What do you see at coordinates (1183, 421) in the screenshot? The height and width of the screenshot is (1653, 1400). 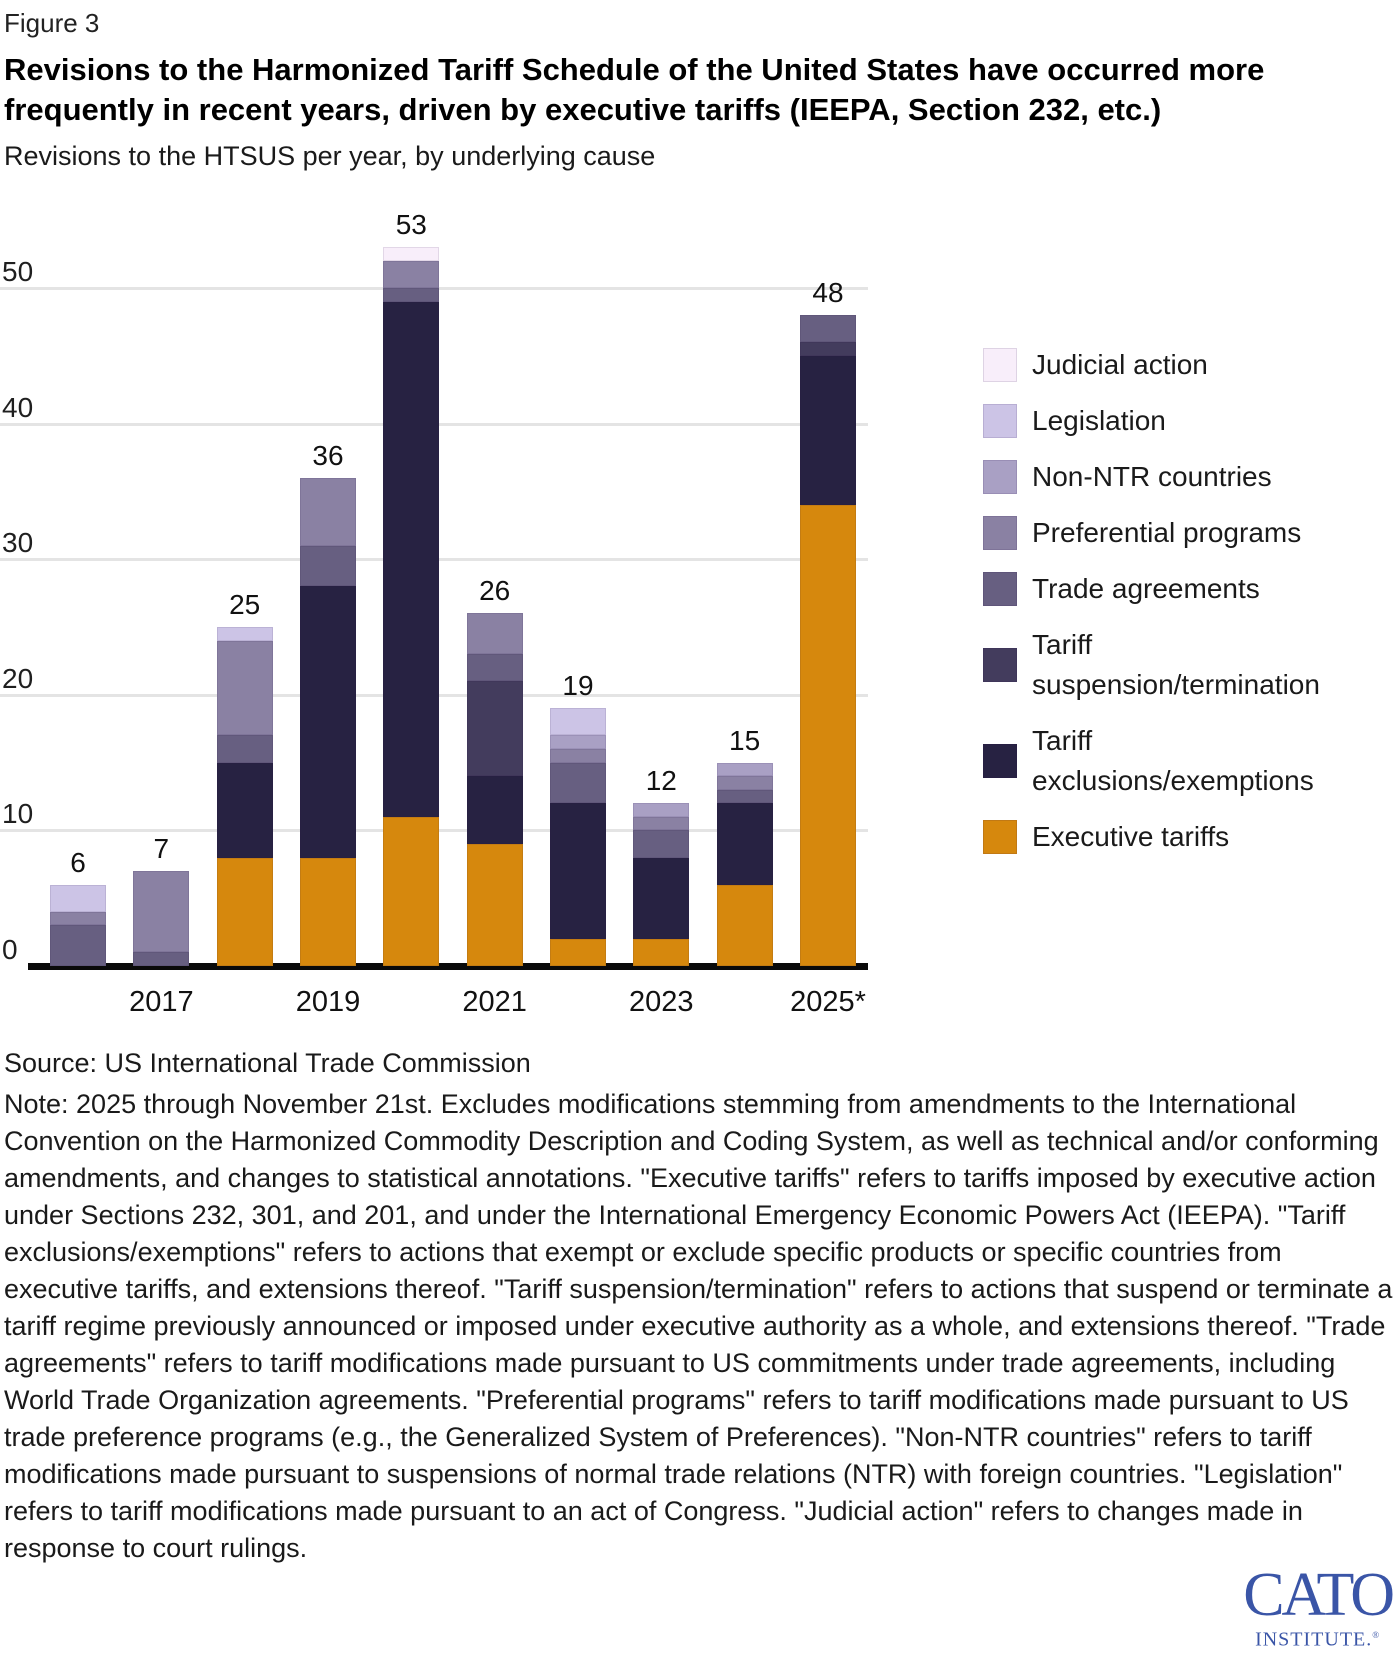 I see `legend-item: Legislation` at bounding box center [1183, 421].